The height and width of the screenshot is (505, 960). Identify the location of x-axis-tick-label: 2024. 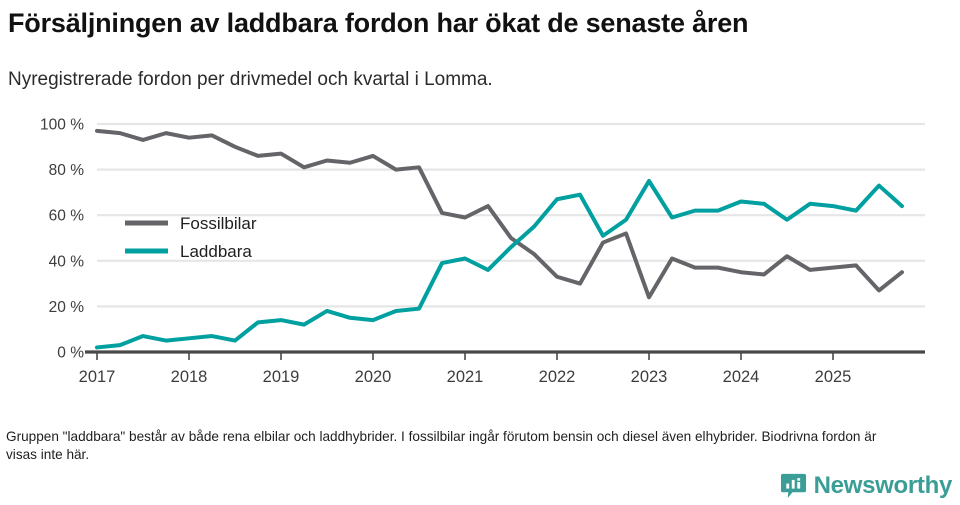
(741, 377).